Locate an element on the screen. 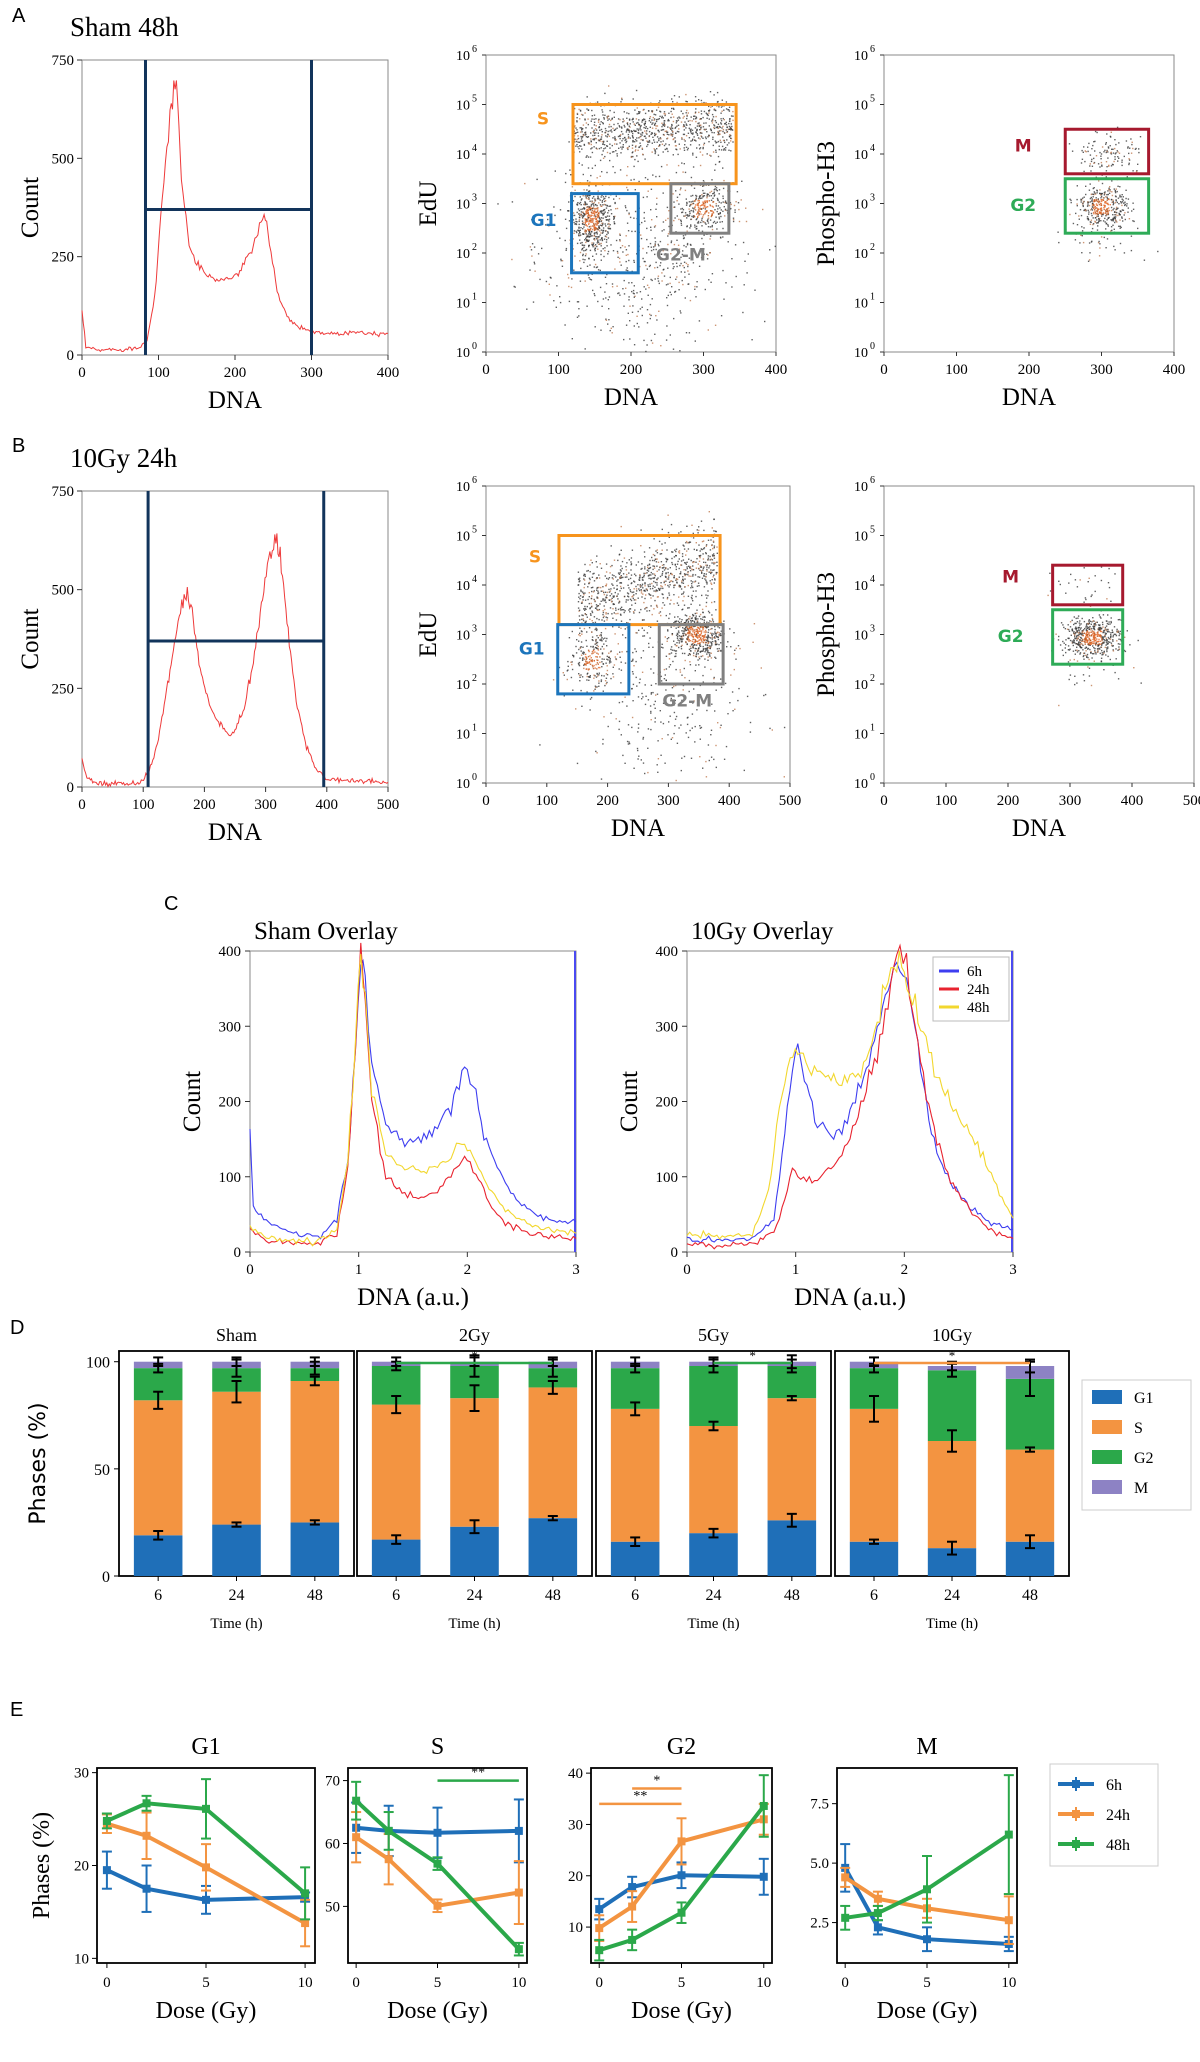 The width and height of the screenshot is (1200, 2062). y-tick-label: 10 is located at coordinates (463, 487).